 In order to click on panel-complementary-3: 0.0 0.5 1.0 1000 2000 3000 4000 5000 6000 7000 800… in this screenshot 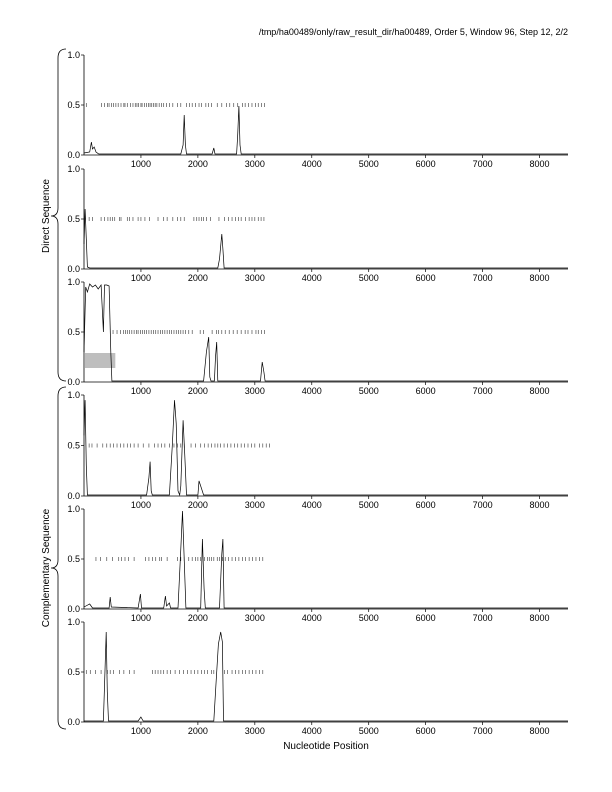, I will do `click(317, 676)`.